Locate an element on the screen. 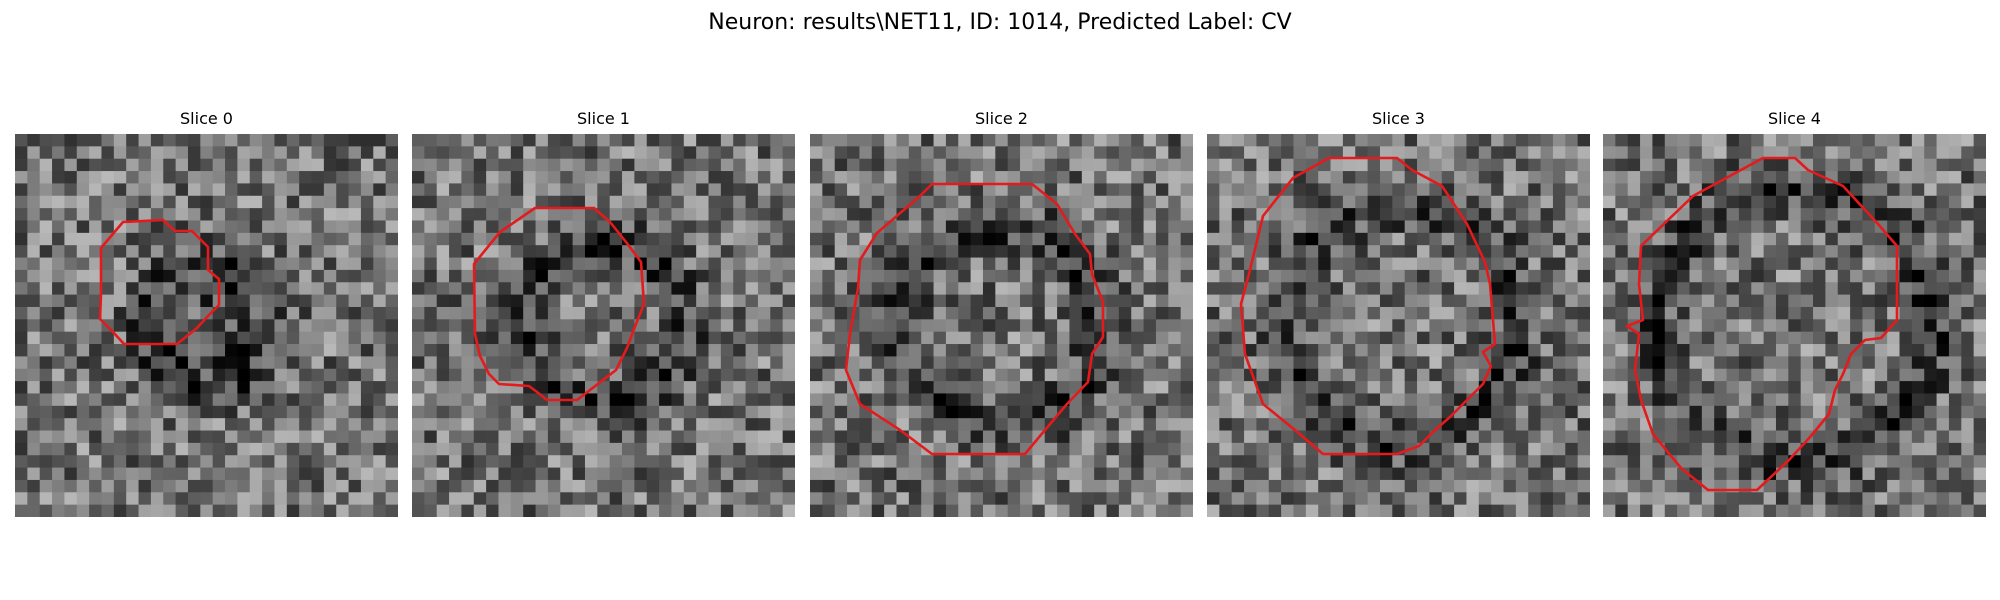  slice-title: Slice 4 is located at coordinates (1794, 118).